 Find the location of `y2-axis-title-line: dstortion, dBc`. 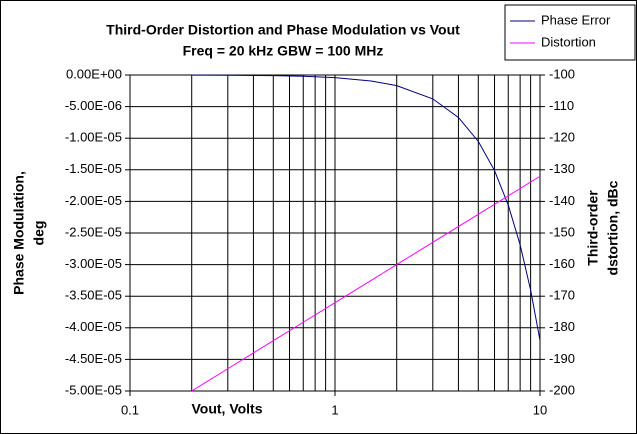

y2-axis-title-line: dstortion, dBc is located at coordinates (613, 227).